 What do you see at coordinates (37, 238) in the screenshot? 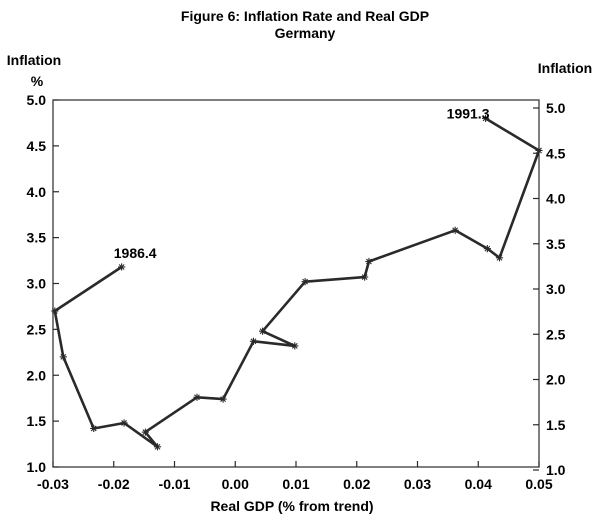
I see `y-tick-label-left: 3.5` at bounding box center [37, 238].